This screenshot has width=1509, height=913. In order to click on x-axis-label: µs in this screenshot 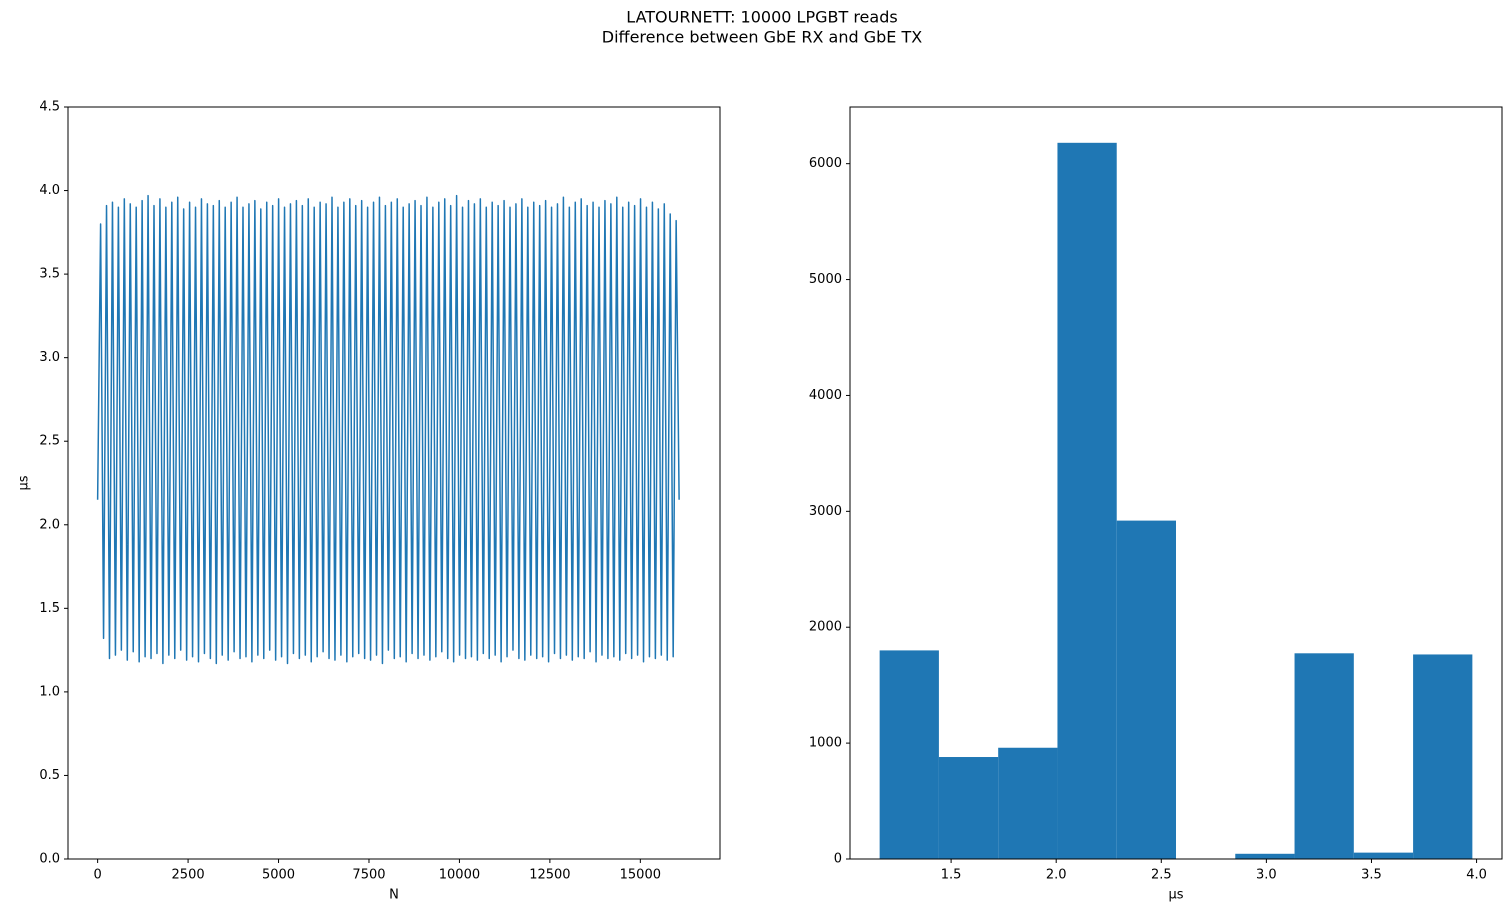, I will do `click(1175, 895)`.